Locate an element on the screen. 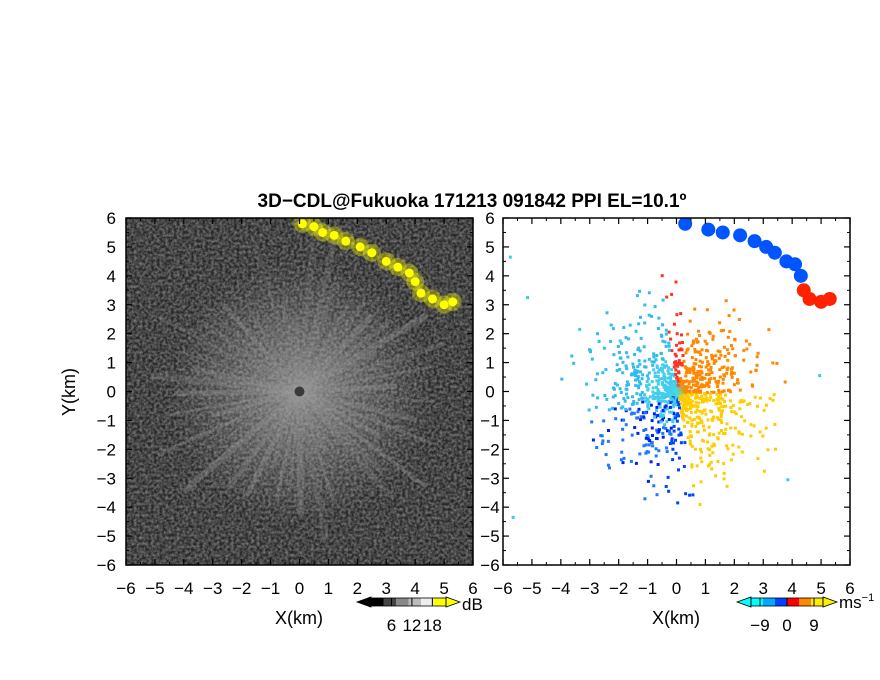 This screenshot has height=680, width=880. y-tick-label: 2 is located at coordinates (111, 334).